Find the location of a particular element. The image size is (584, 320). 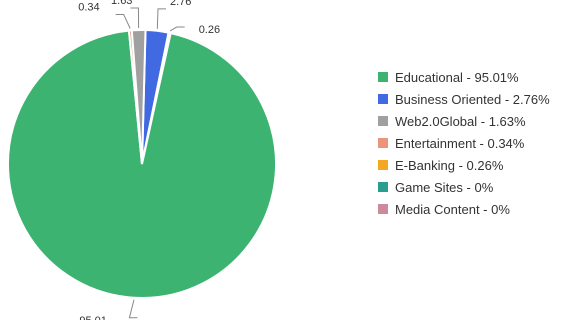

pie-slice-web2-0global is located at coordinates (138, 97).